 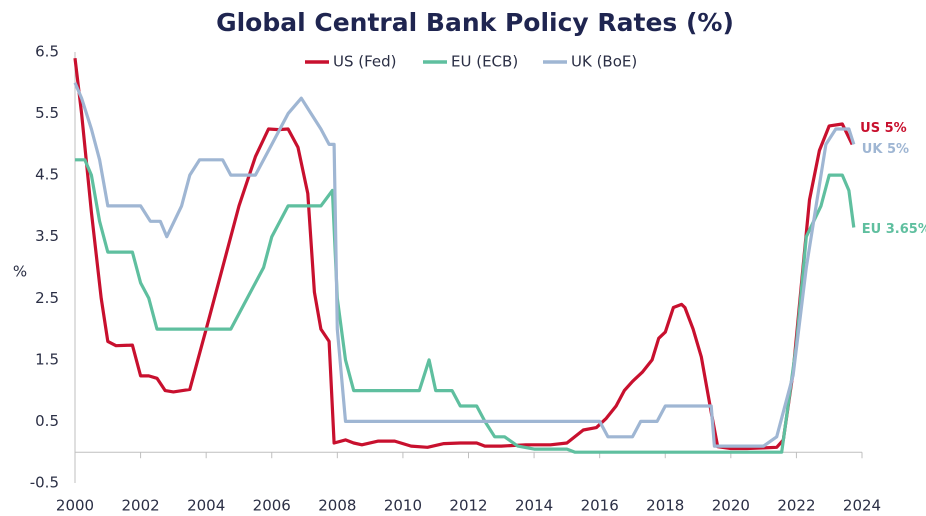 I want to click on y-tick-label: 0.5, so click(x=47, y=421).